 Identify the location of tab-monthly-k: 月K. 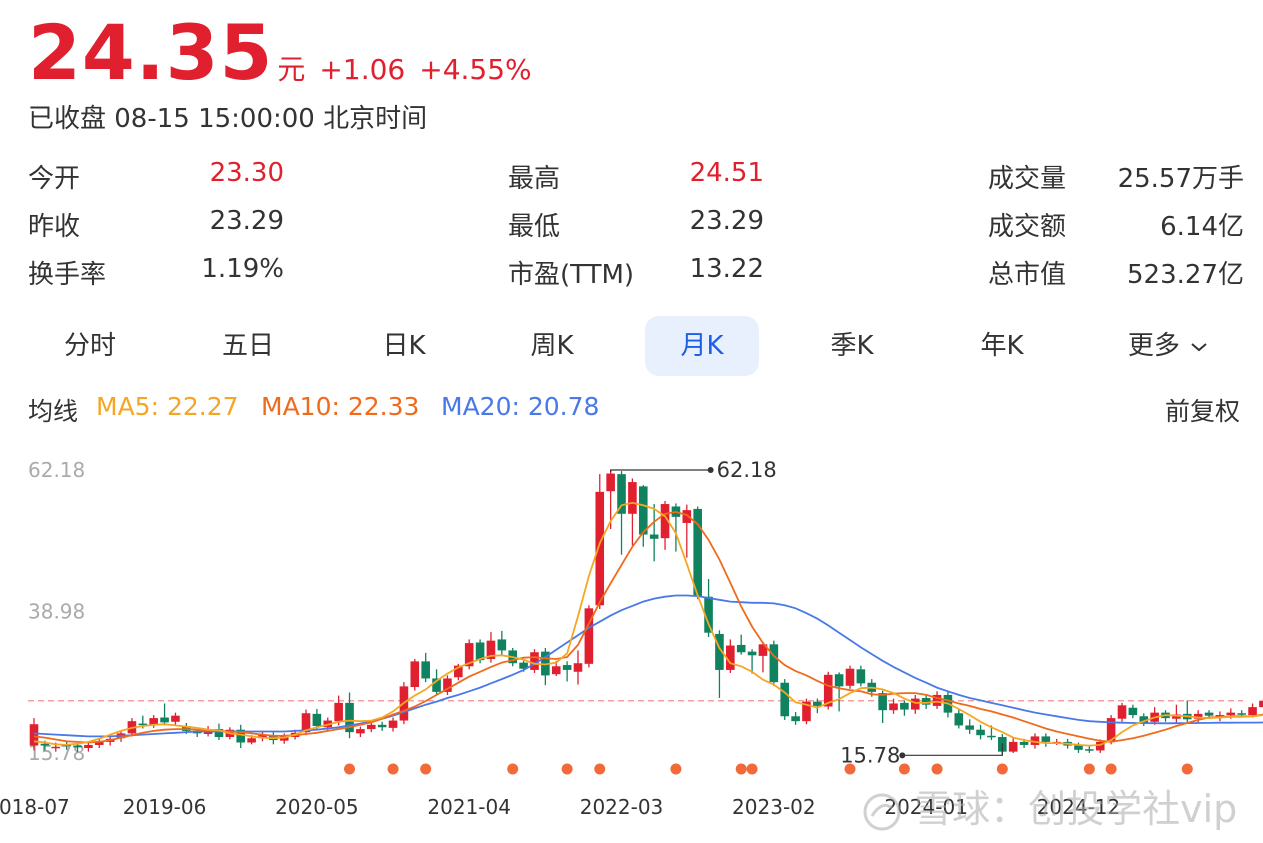
(702, 346).